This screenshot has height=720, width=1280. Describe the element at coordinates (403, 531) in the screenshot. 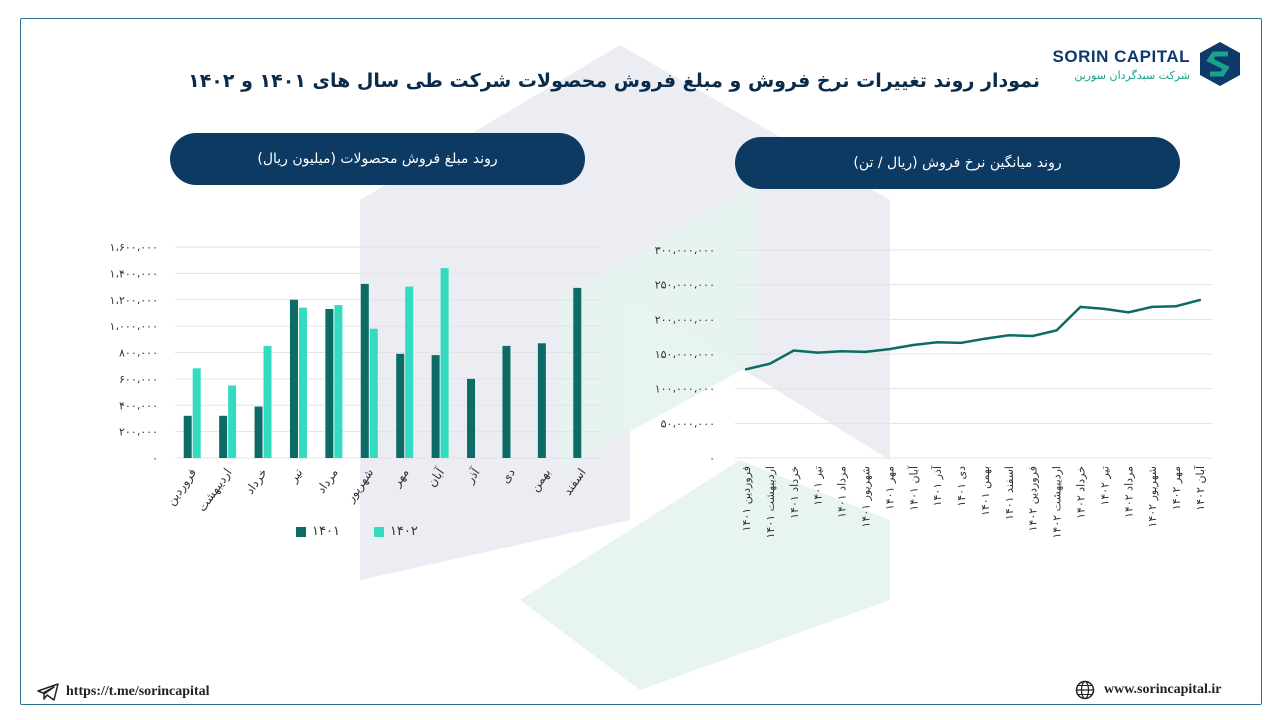

I see `legend-label-1402: ۱۴۰۲` at that location.